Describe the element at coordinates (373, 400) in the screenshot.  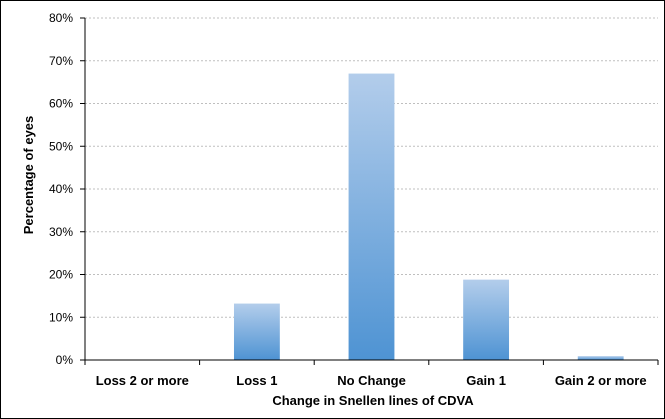
I see `x-axis-title: Change in Snellen lines of CDVA` at that location.